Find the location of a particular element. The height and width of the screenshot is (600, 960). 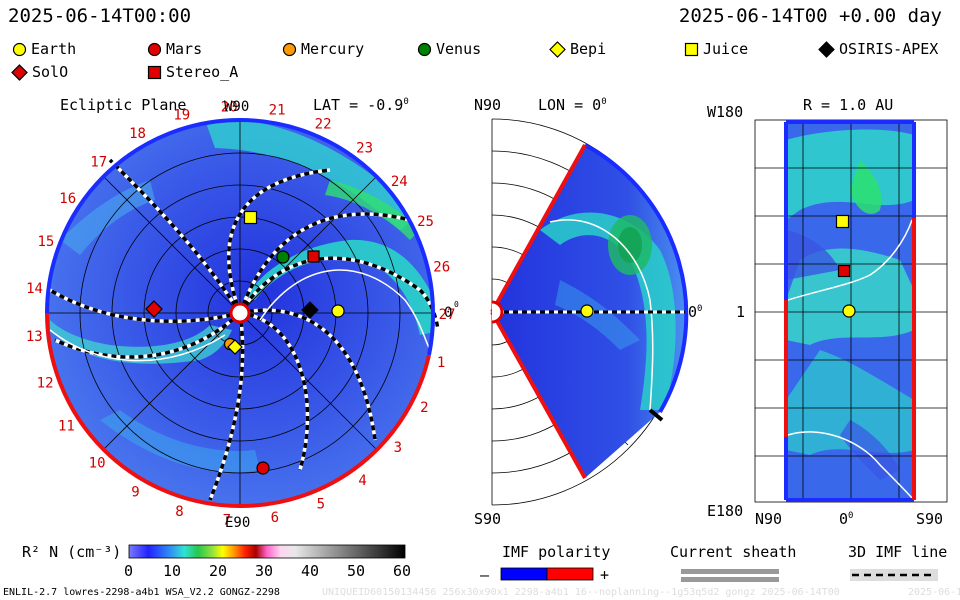

carrington-number: 17 is located at coordinates (98, 163).